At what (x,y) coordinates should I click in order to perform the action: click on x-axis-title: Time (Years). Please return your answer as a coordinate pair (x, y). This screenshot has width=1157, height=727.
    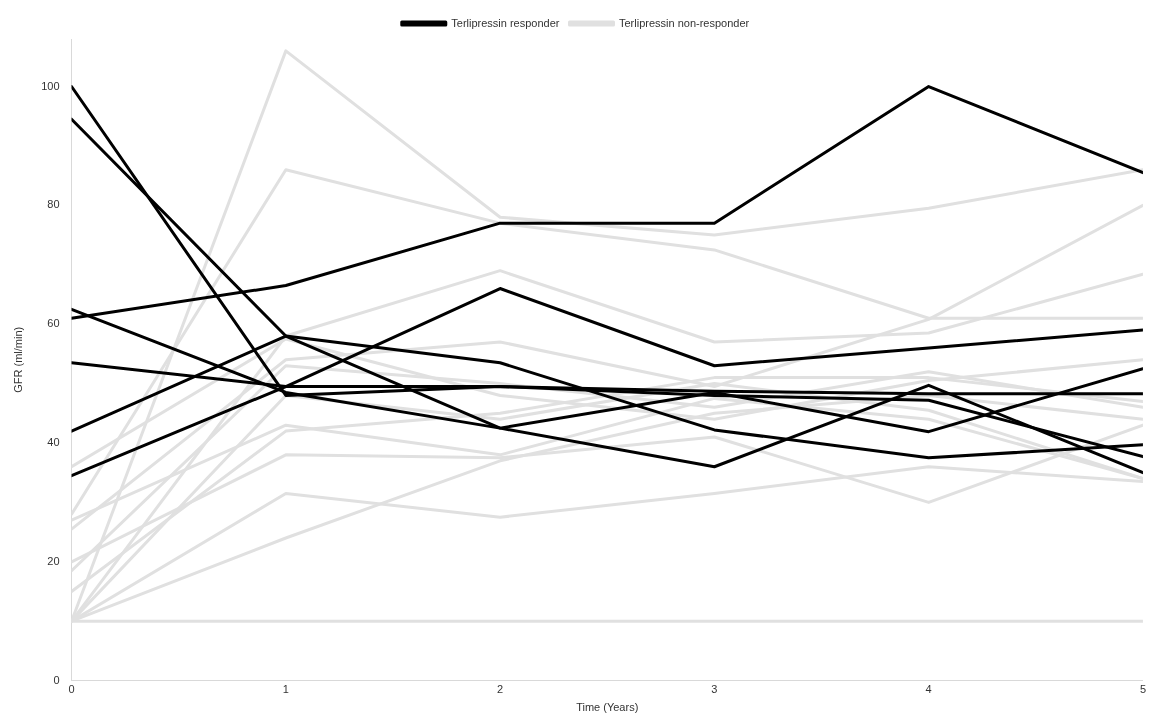
    Looking at the image, I should click on (607, 707).